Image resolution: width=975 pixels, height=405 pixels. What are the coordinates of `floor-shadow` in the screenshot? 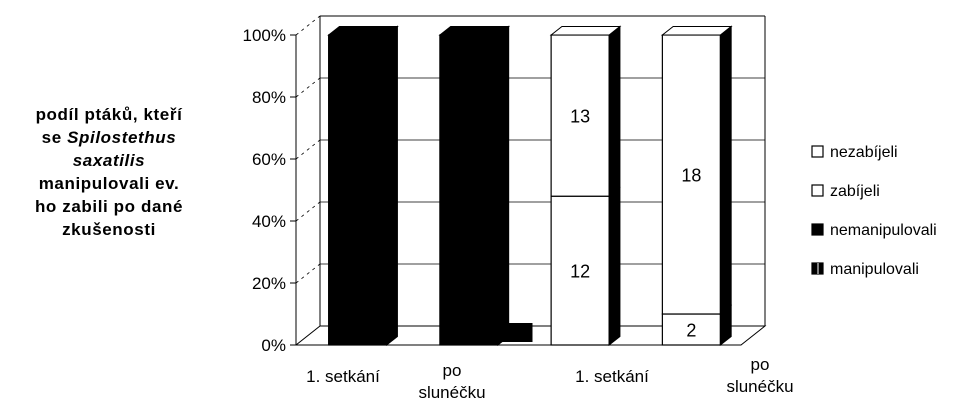 It's located at (500, 332).